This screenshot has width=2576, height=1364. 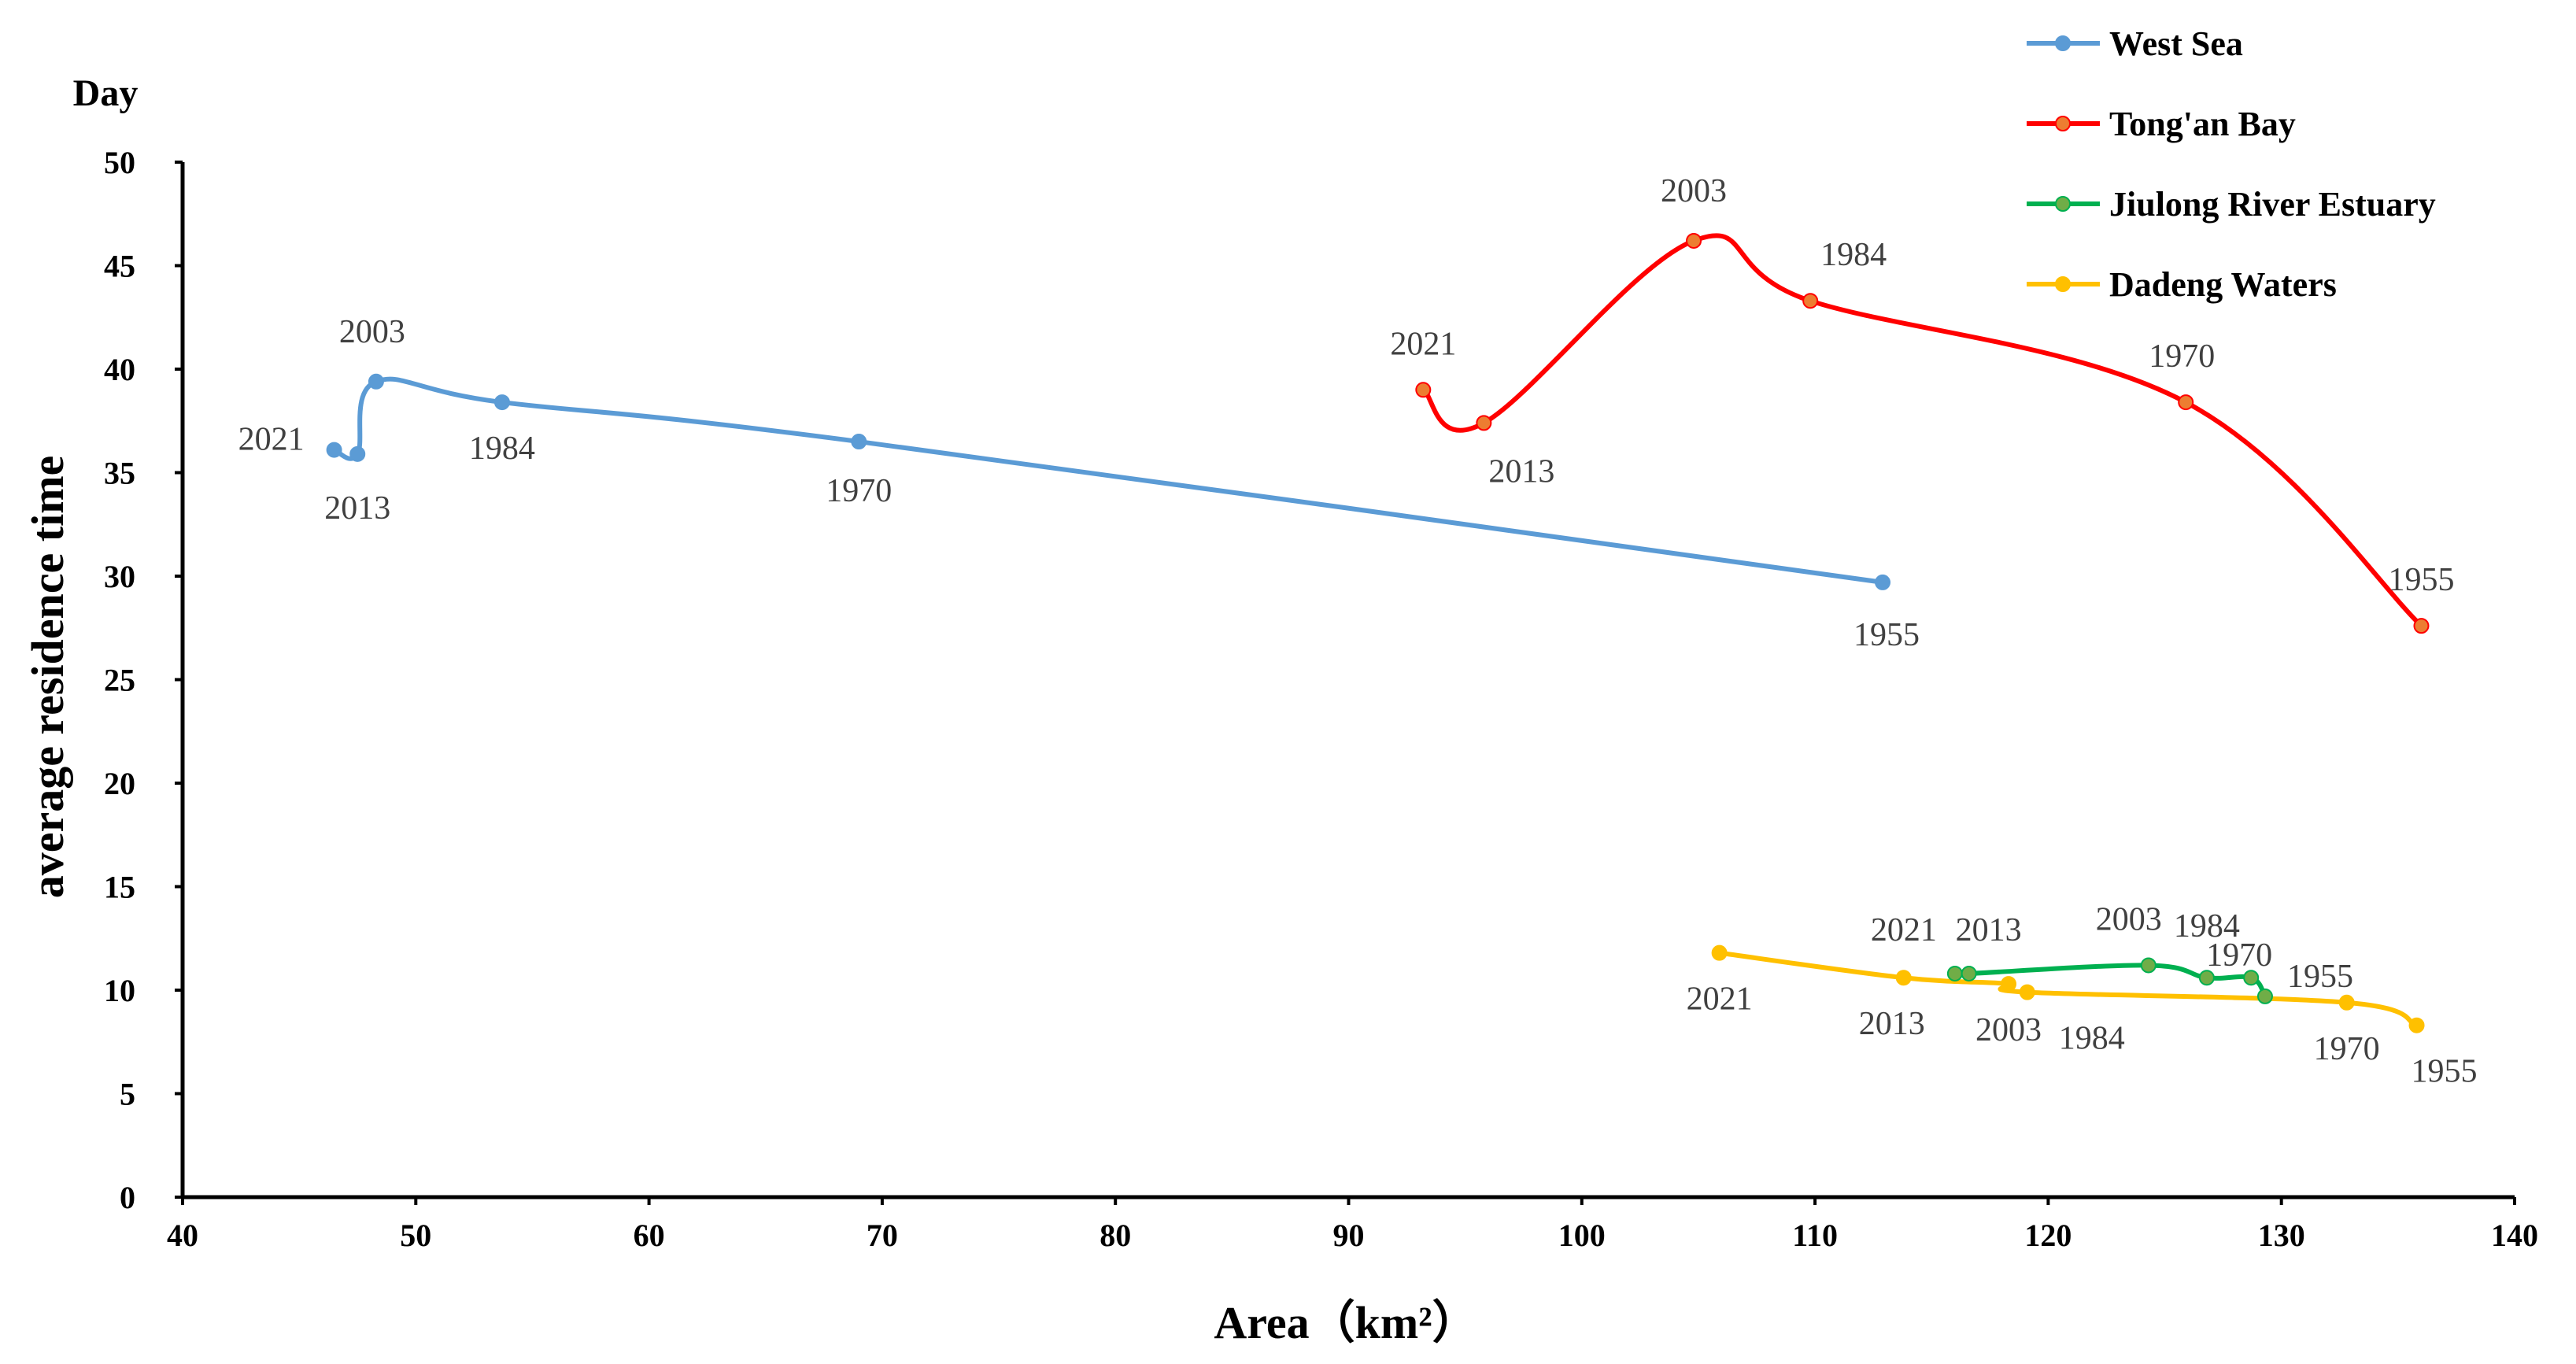 I want to click on x-tick-label: 90, so click(x=1349, y=1235).